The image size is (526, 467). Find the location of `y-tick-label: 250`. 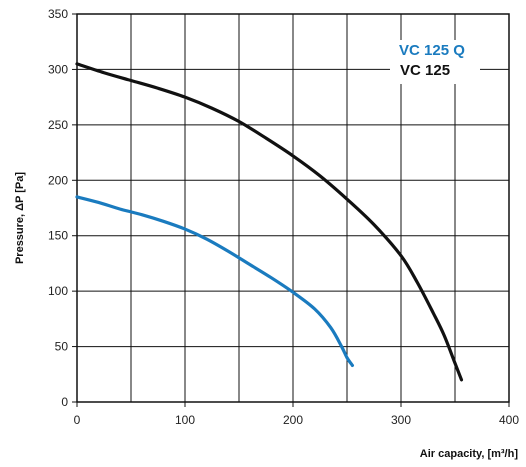

y-tick-label: 250 is located at coordinates (58, 125).